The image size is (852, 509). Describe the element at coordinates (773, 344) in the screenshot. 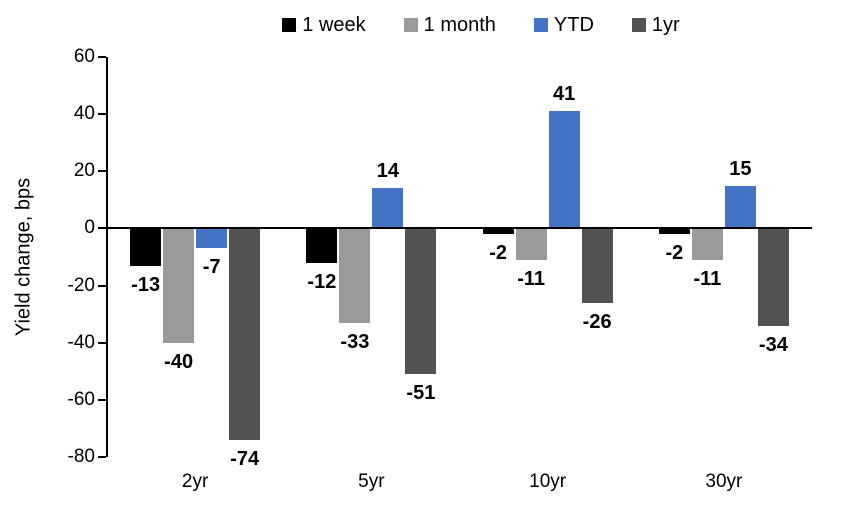

I see `bar-value-label: -34` at that location.